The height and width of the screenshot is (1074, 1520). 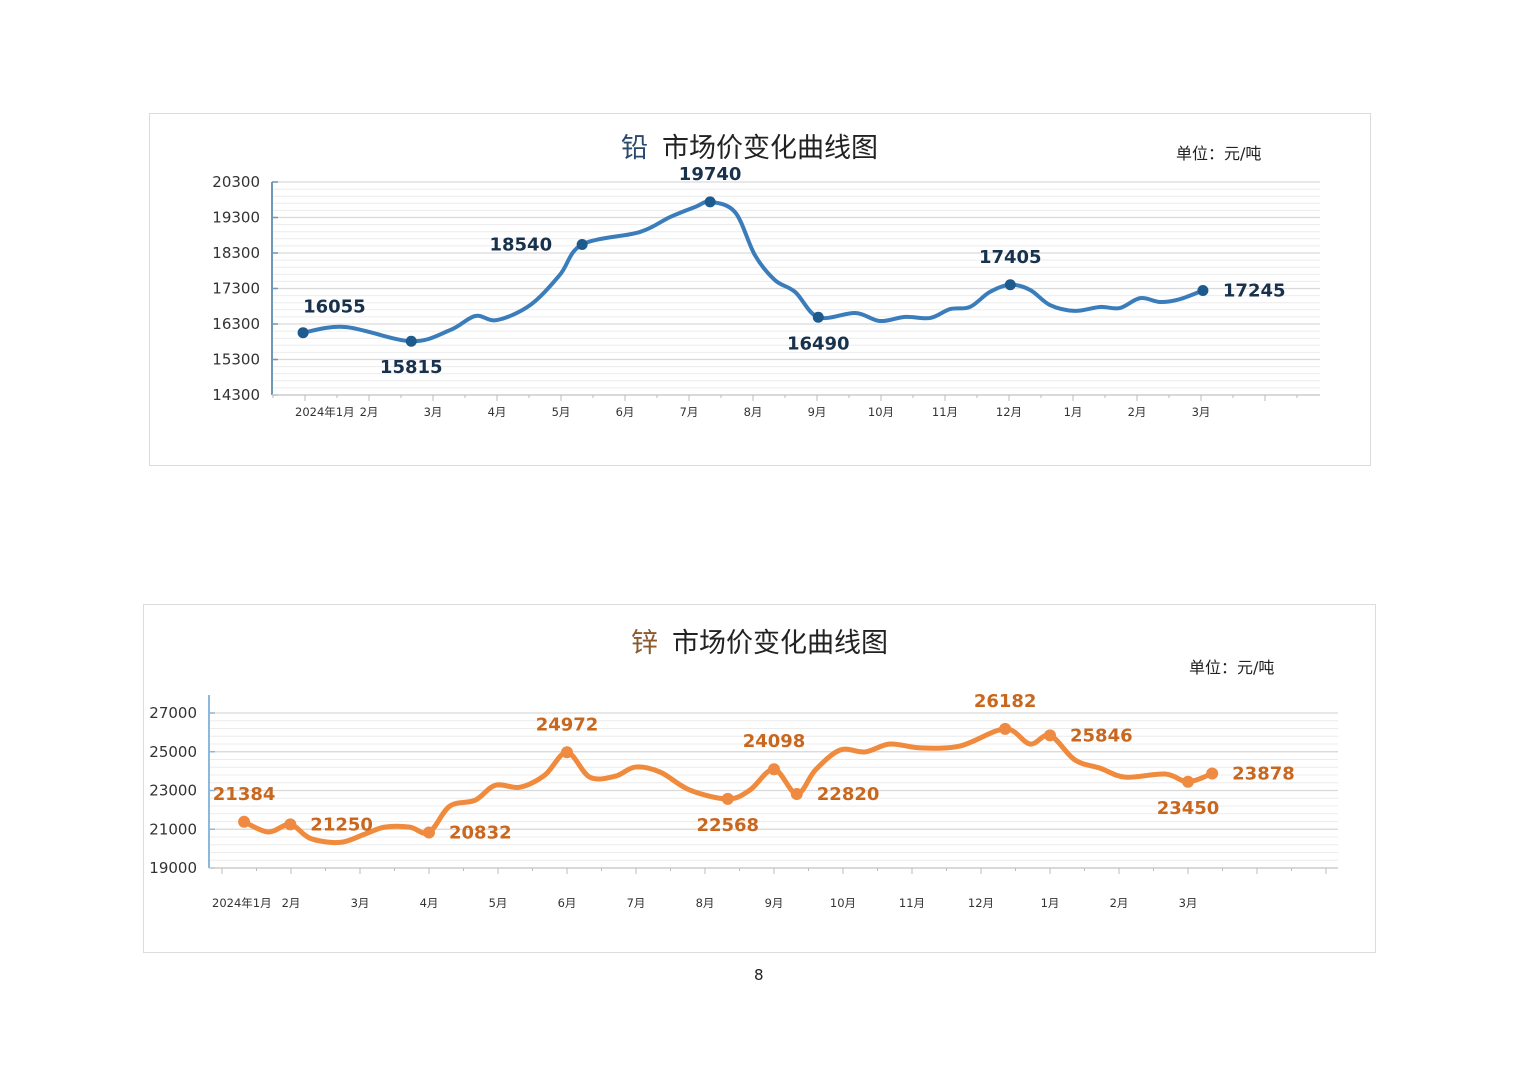 I want to click on data-label: 18540, so click(x=520, y=244).